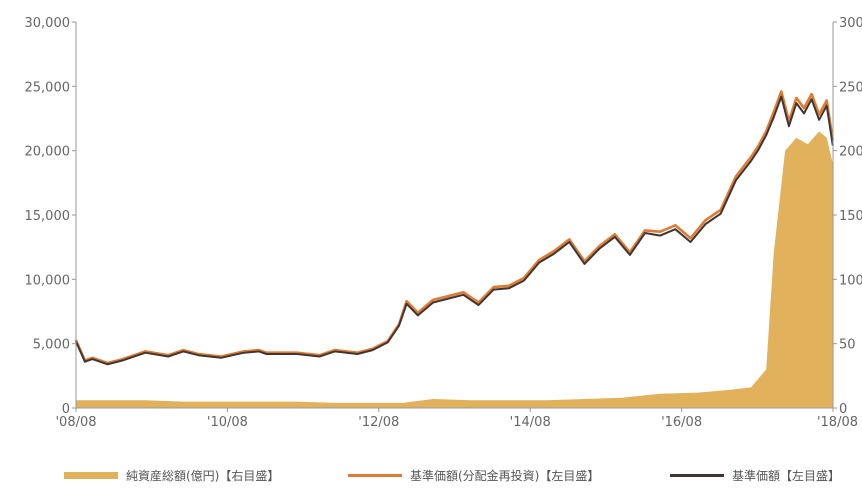 Image resolution: width=862 pixels, height=490 pixels. I want to click on legend: 純資産総額(億円)【右目盛】 基準価額(分配金再投資)【左目盛】 基準価額【左目盛】, so click(452, 475).